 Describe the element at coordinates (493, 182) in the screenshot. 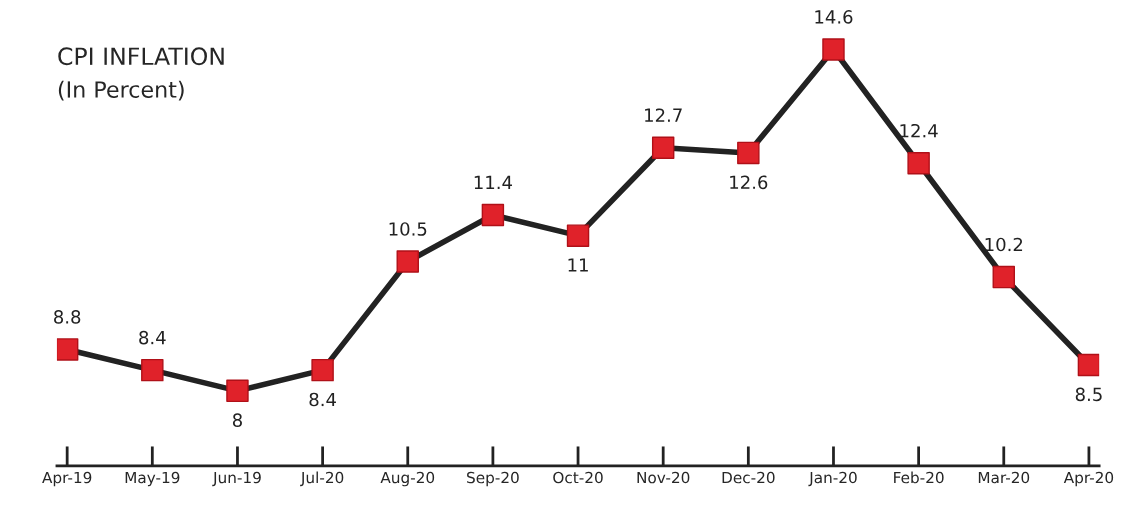

I see `data-label: 11.4` at that location.